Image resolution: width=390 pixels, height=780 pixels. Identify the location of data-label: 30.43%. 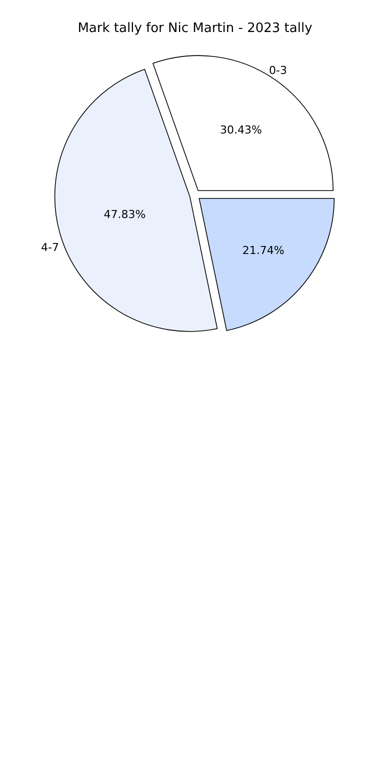
(241, 129).